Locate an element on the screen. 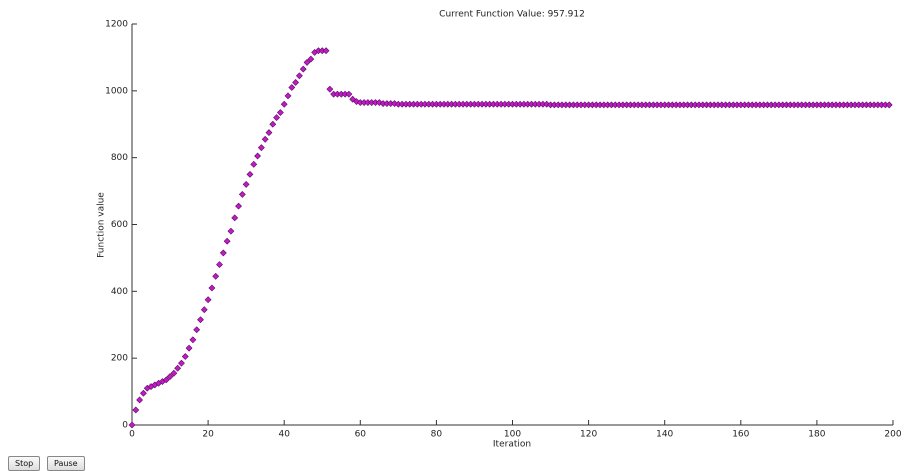 This screenshot has width=904, height=471. x-tick-label: 160 is located at coordinates (740, 435).